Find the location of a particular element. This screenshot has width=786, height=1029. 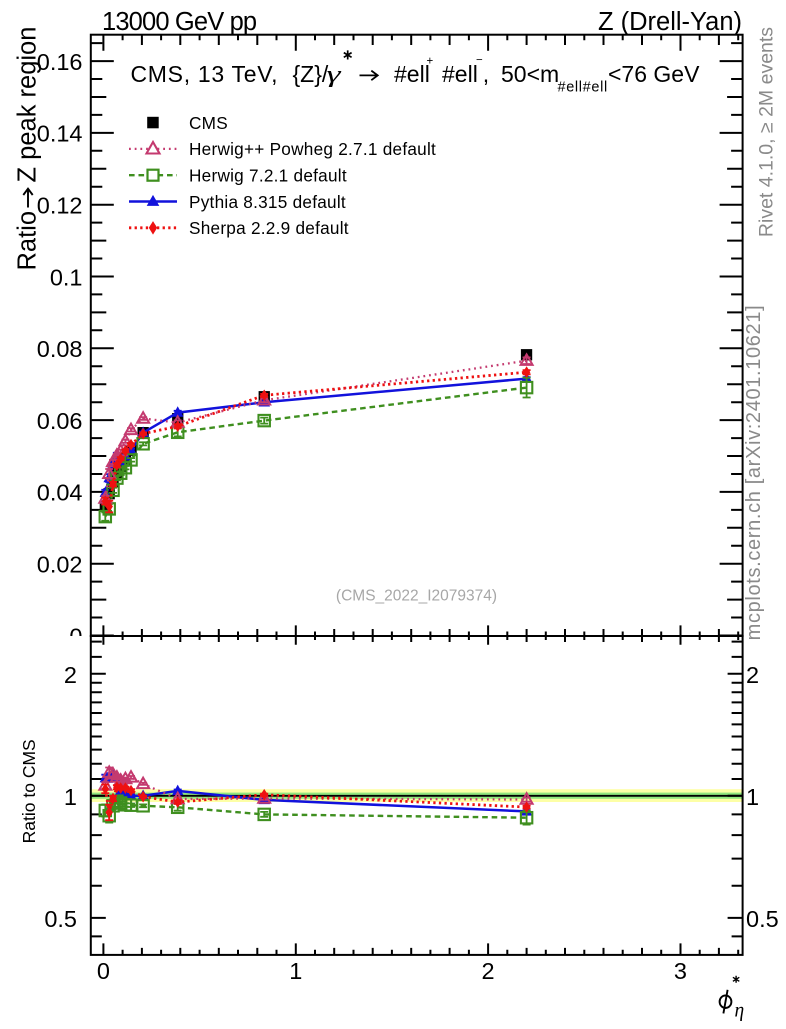

svg-text:mcplots.cern.ch [arXiv:2401.10: mcplots.cern.ch [arXiv:2401.10621] is located at coordinates (754, 473).